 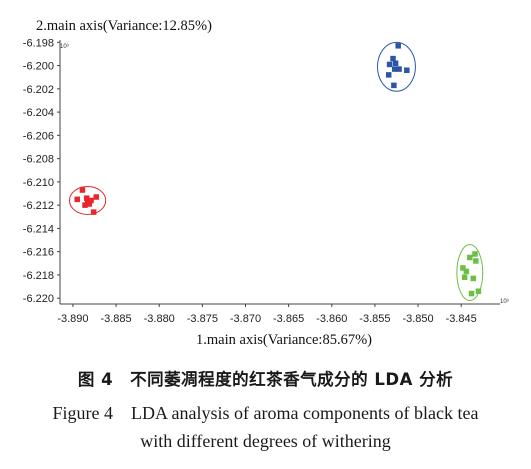 I want to click on y-tick-label: -6.198, so click(x=38, y=43).